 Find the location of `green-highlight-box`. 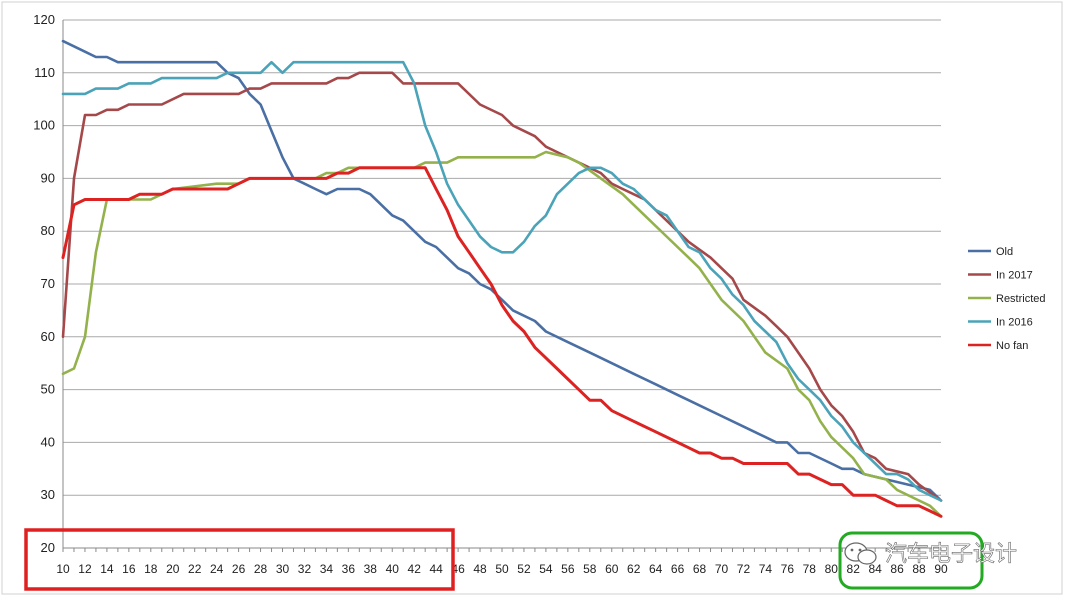

green-highlight-box is located at coordinates (911, 560).